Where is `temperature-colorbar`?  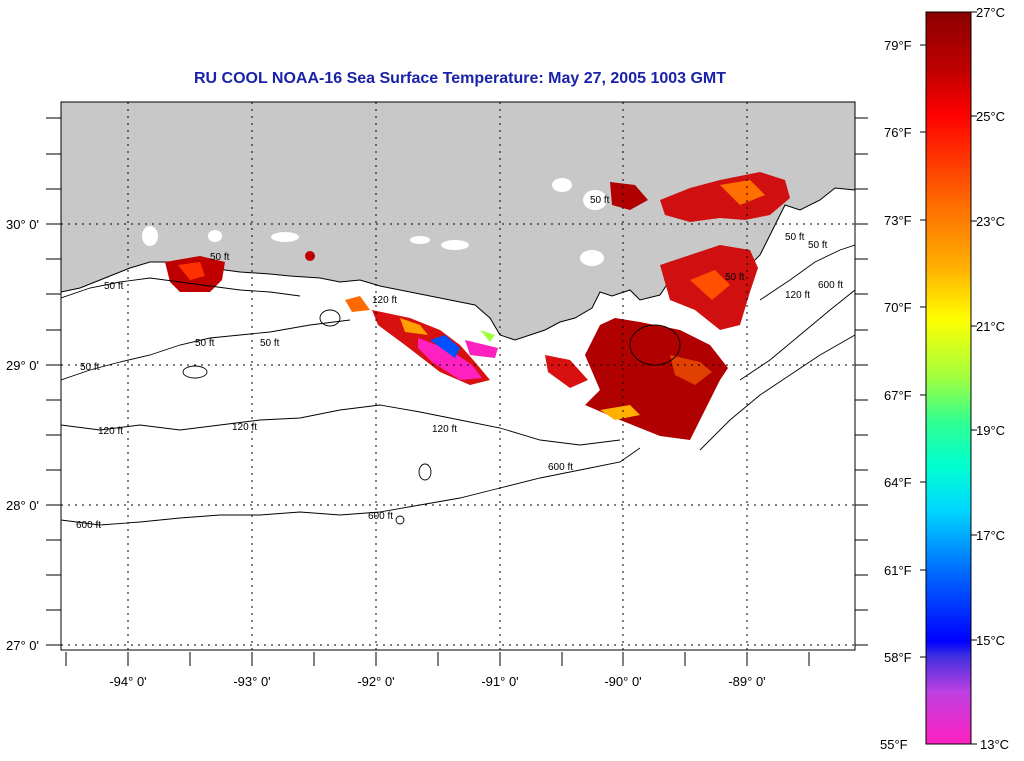
temperature-colorbar is located at coordinates (948, 378).